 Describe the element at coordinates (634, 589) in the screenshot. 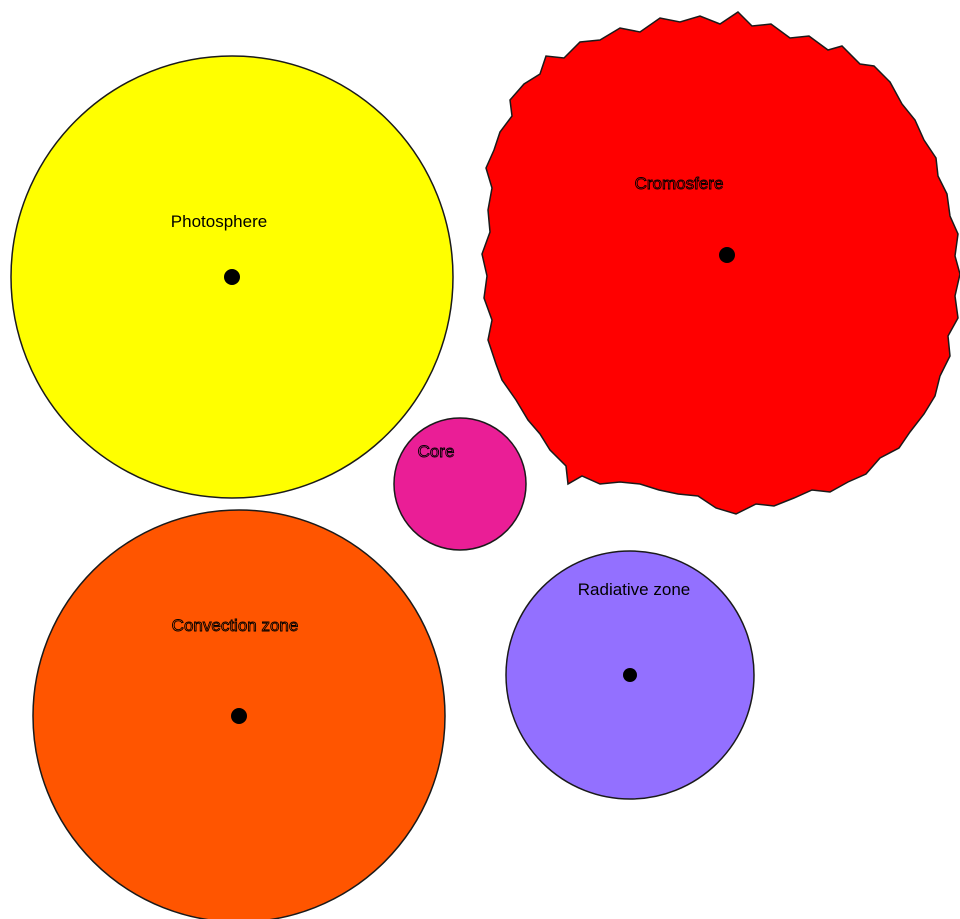

I see `radiative-zone-label: Radiative zone` at that location.